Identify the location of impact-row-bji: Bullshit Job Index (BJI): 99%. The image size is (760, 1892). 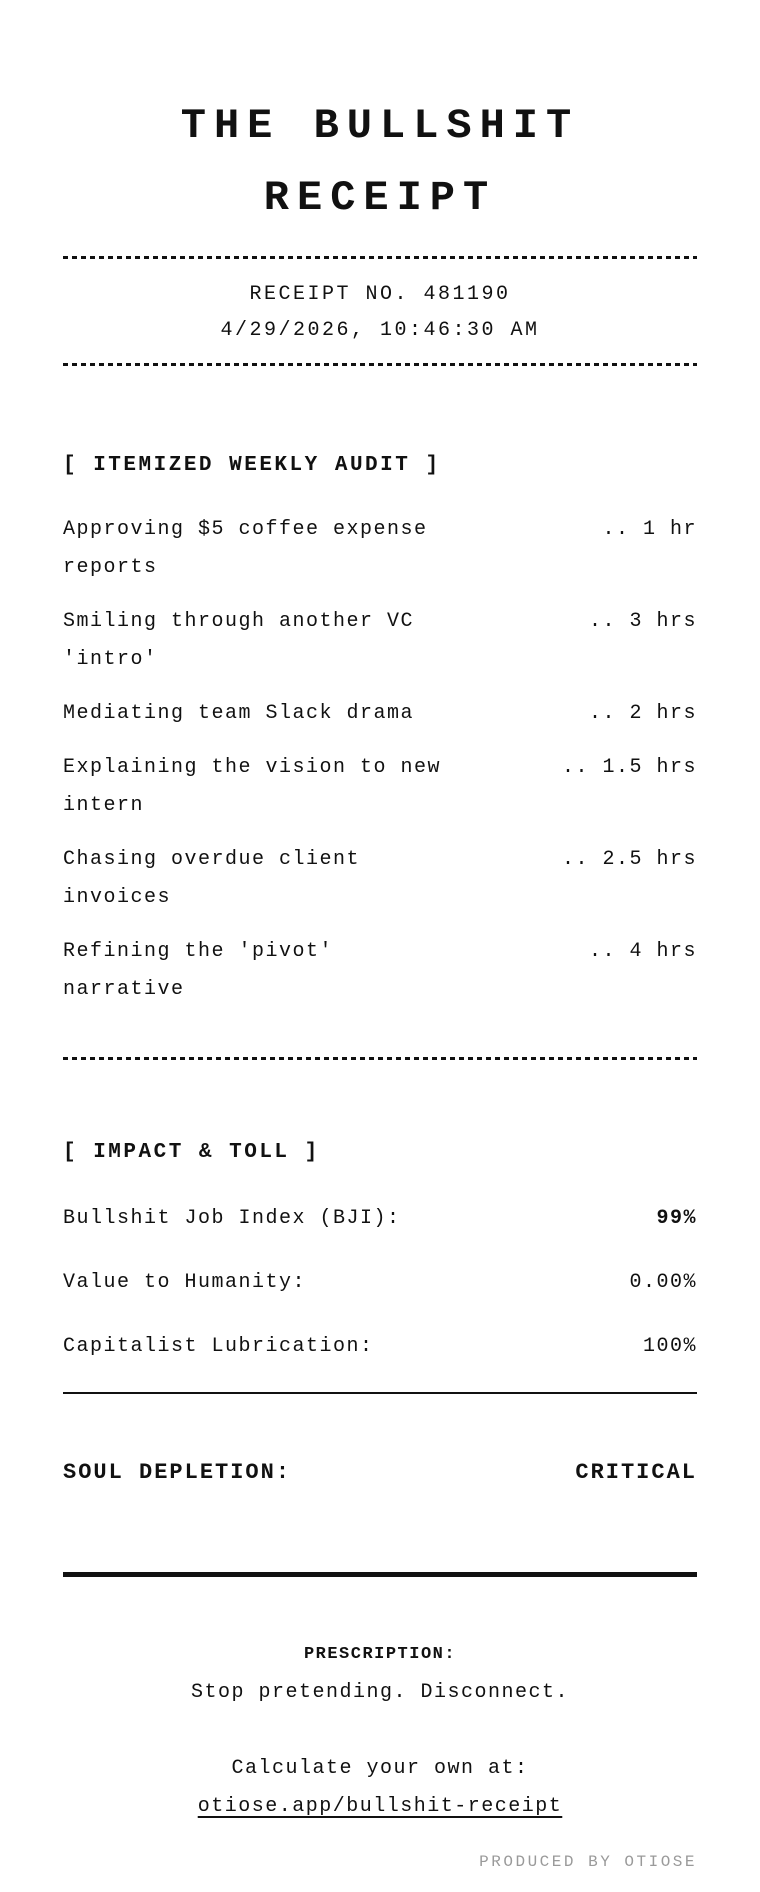
(380, 1219).